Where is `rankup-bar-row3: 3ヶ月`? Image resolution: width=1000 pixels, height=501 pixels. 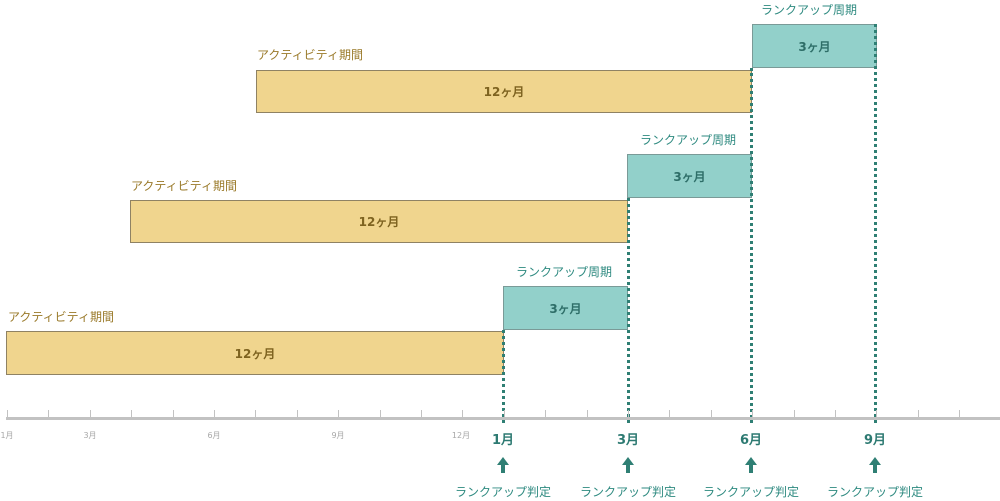
rankup-bar-row3: 3ヶ月 is located at coordinates (565, 308).